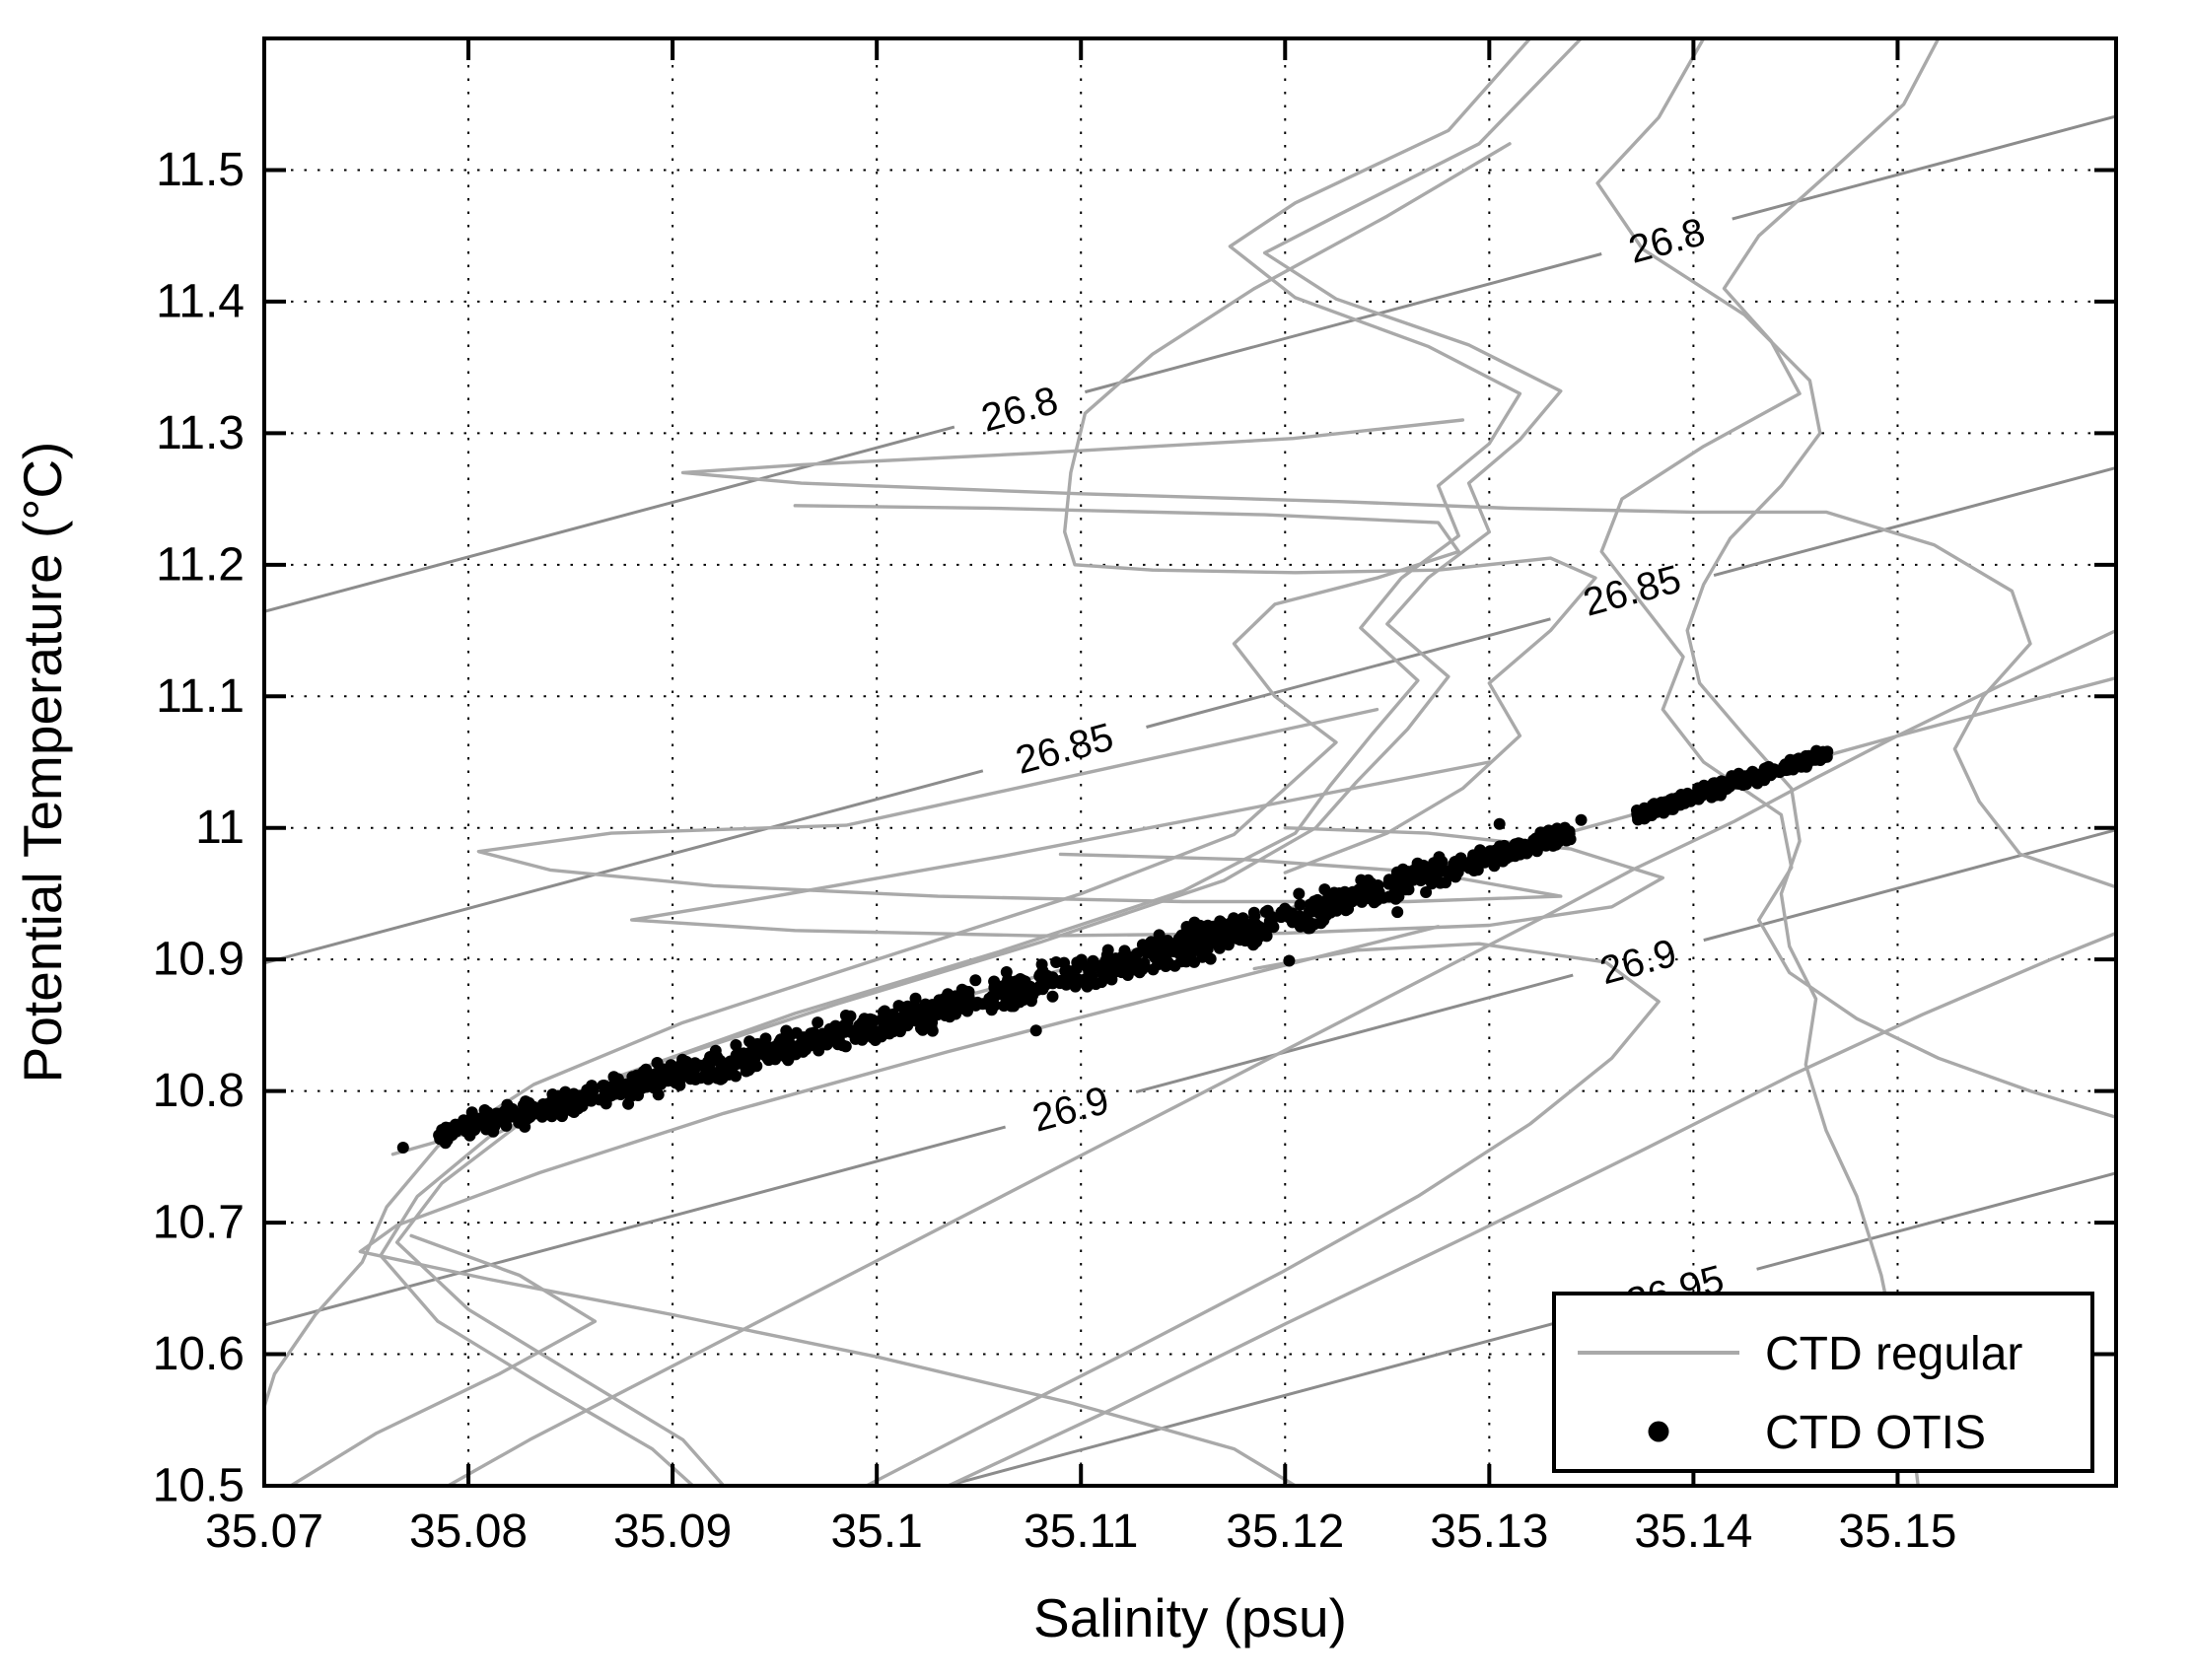 Image resolution: width=2192 pixels, height=1680 pixels. I want to click on legend-label-ctd-regular: CTD regular, so click(1893, 1354).